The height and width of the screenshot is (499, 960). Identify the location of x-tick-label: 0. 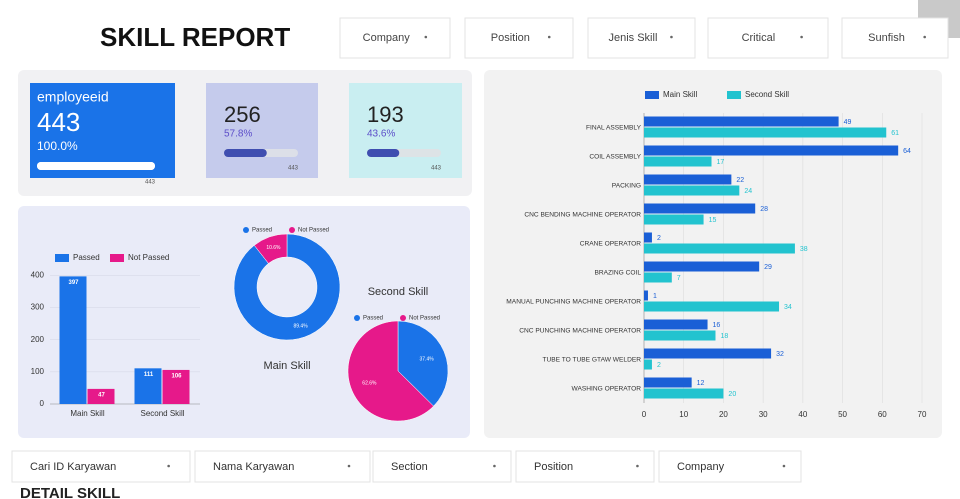
(644, 414).